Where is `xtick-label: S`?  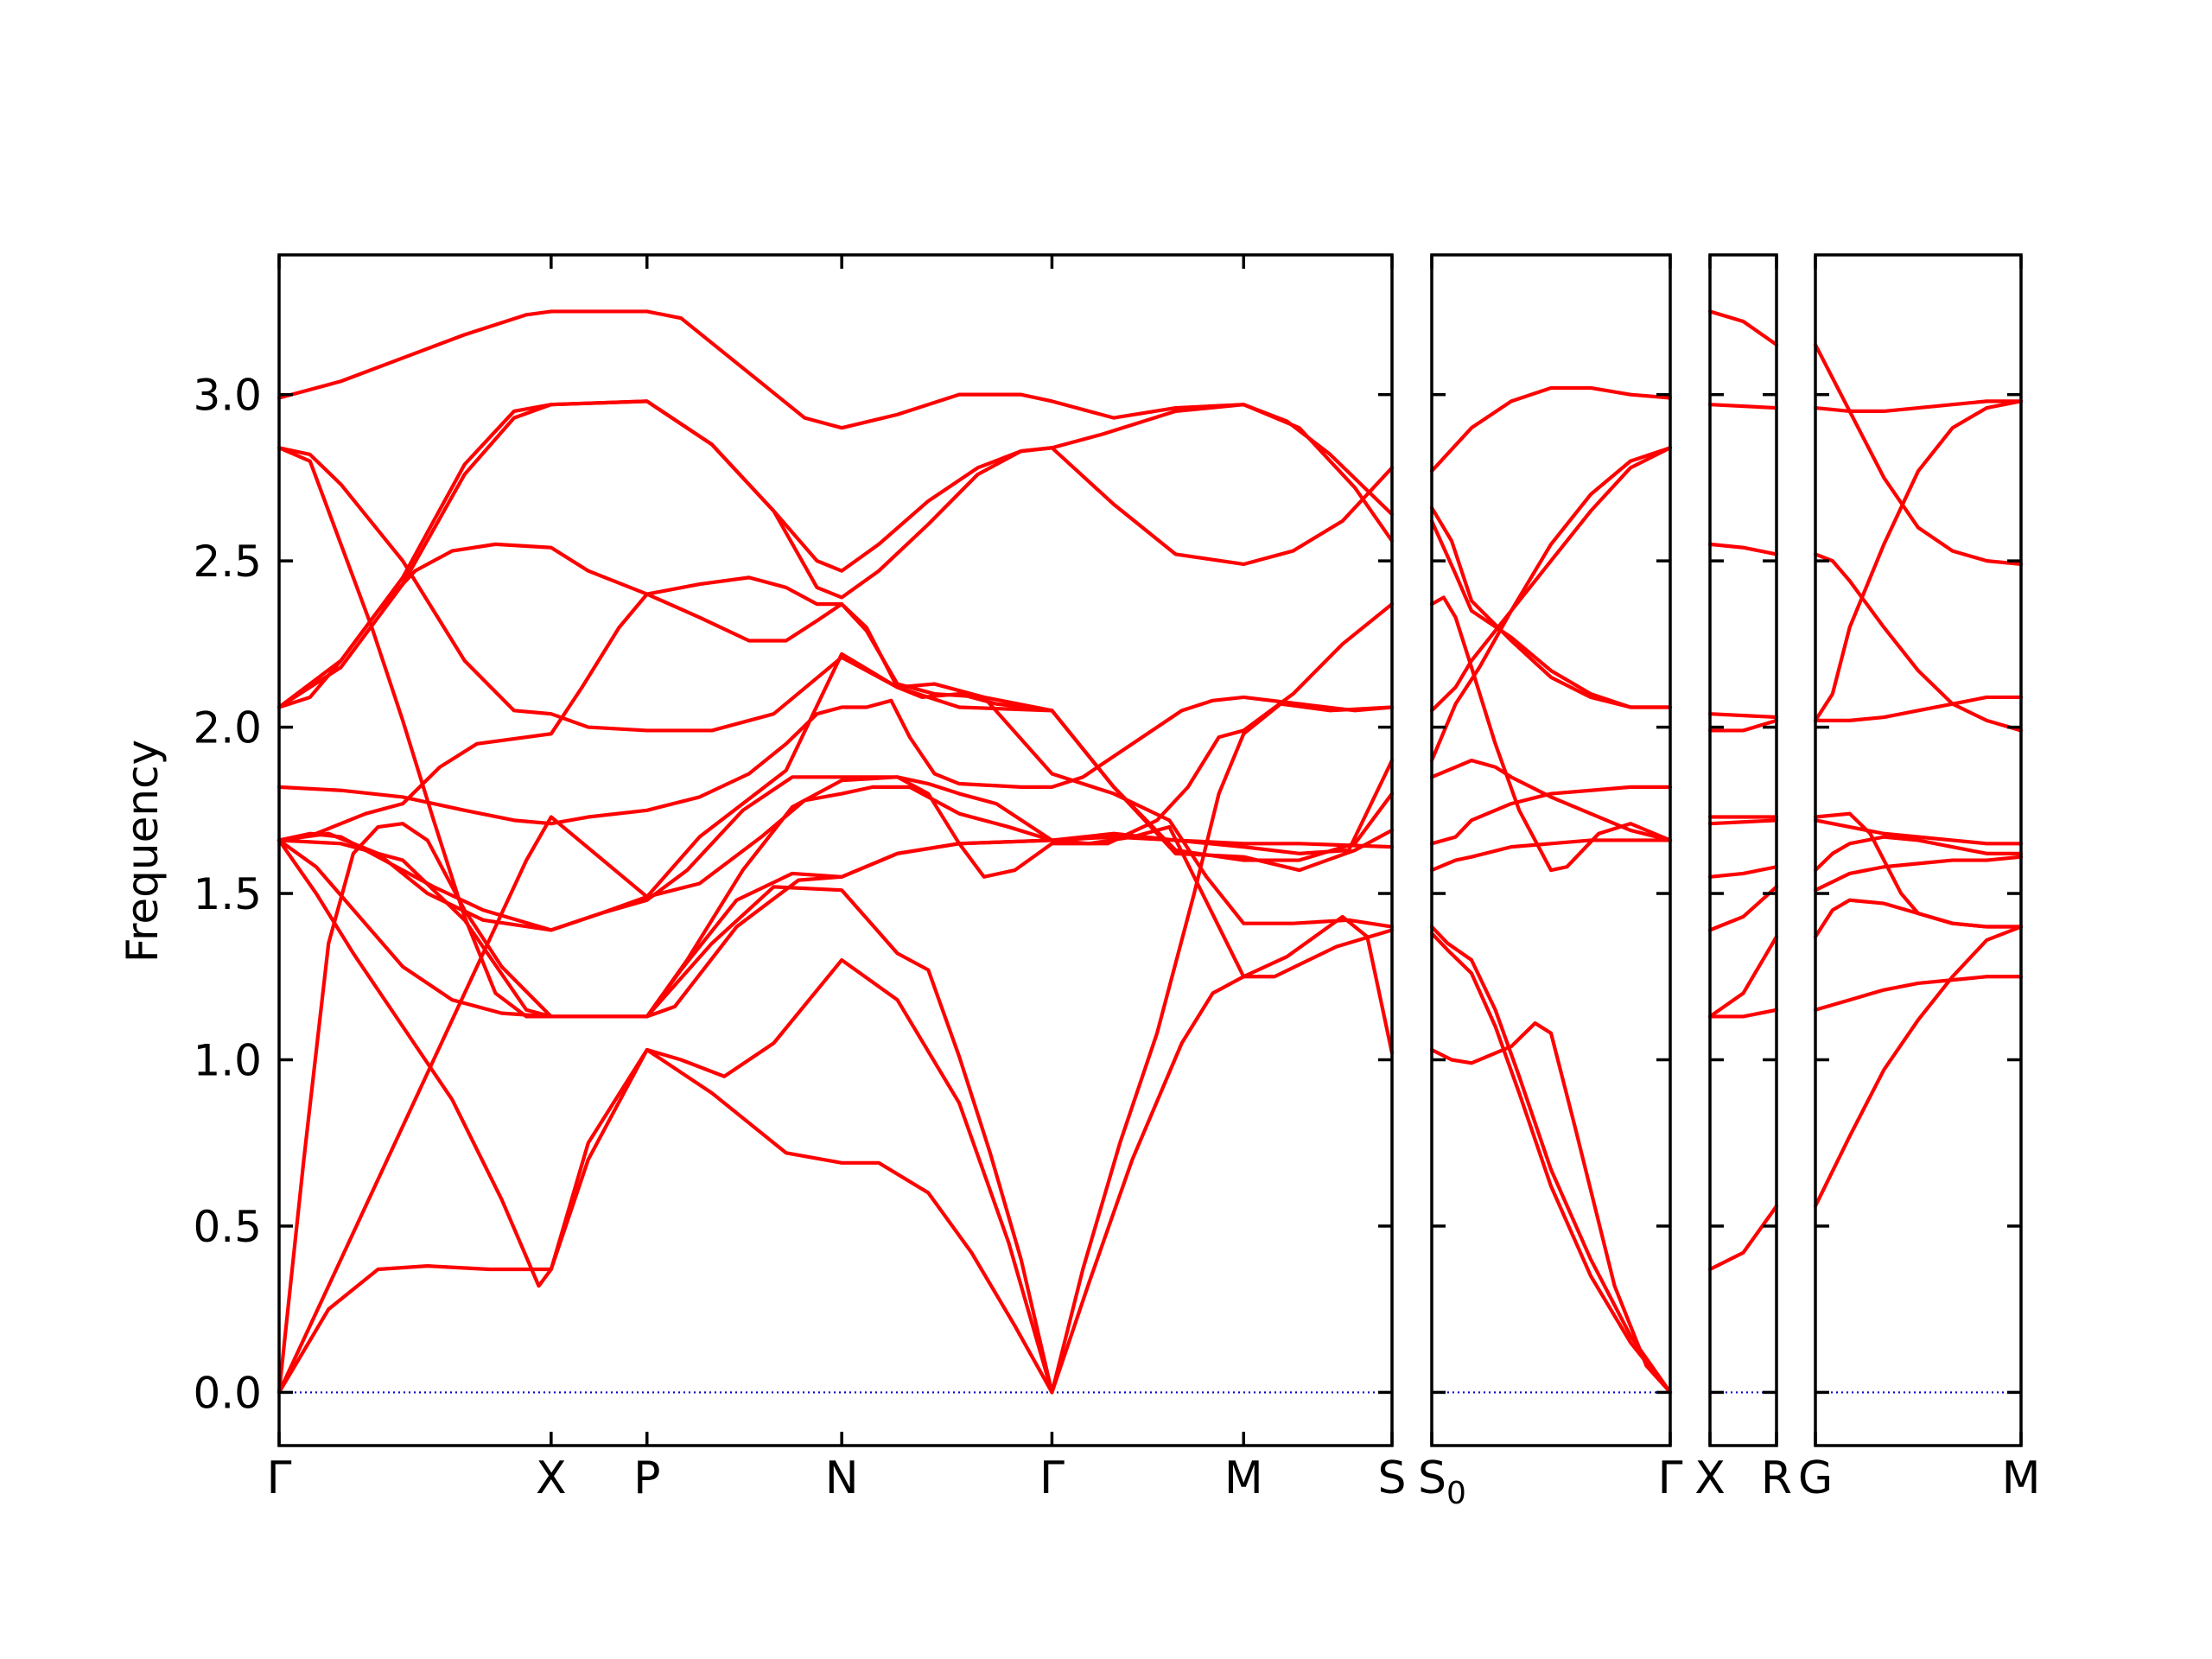 xtick-label: S is located at coordinates (1391, 1478).